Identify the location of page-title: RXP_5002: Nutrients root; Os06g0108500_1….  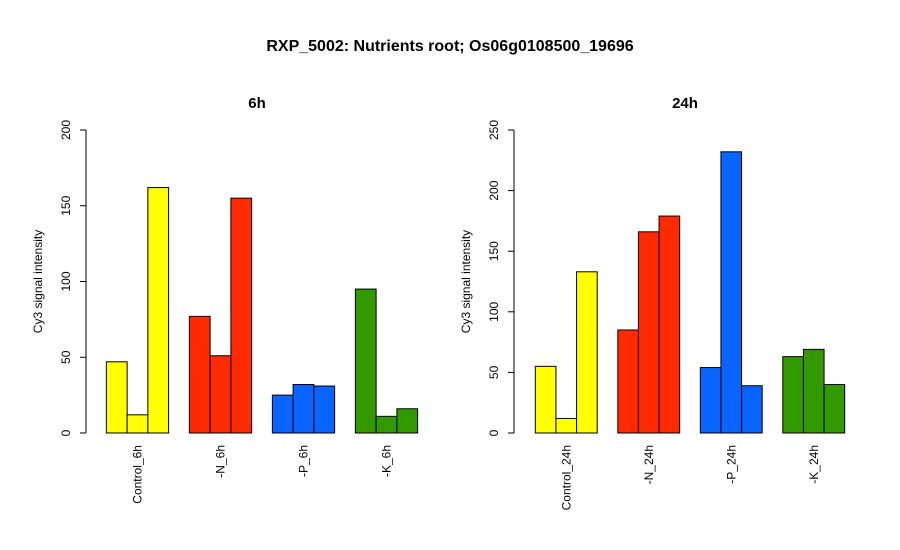
(450, 46).